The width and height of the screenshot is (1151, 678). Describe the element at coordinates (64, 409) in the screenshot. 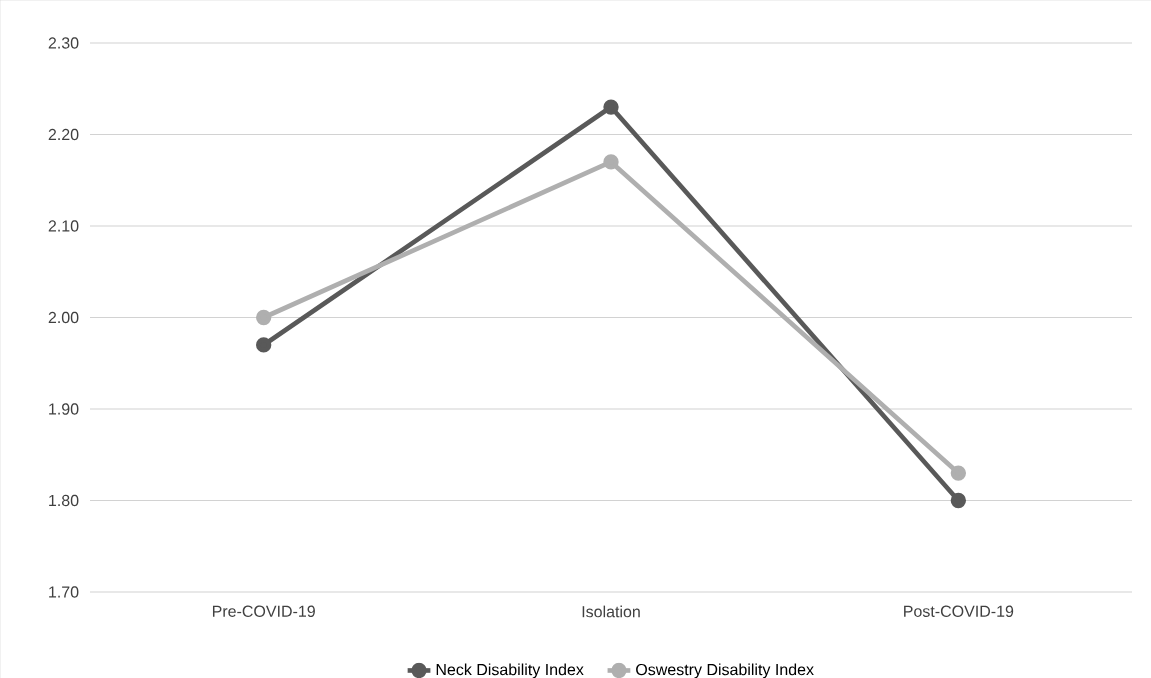

I see `y-tick-label: 1.90` at that location.